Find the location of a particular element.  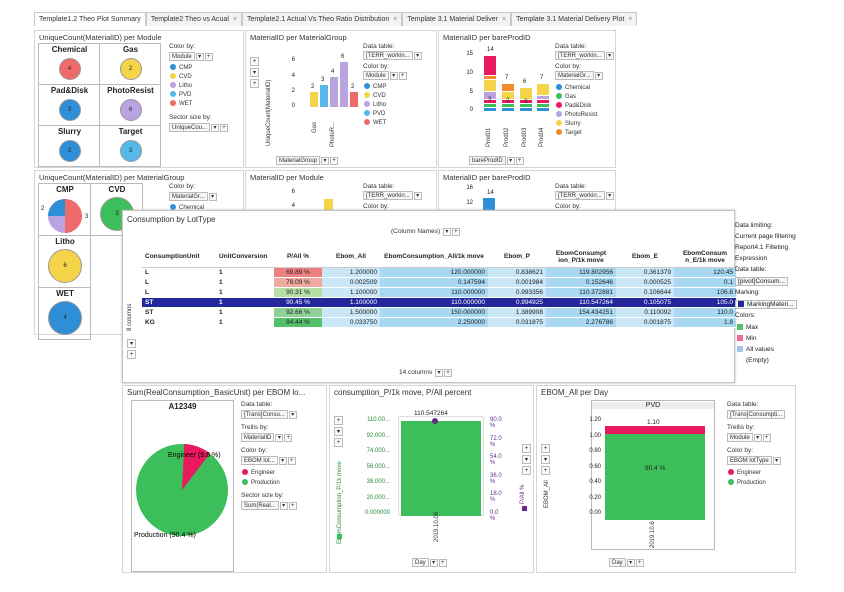

x-axis-dropdown: Day is located at coordinates (420, 562).